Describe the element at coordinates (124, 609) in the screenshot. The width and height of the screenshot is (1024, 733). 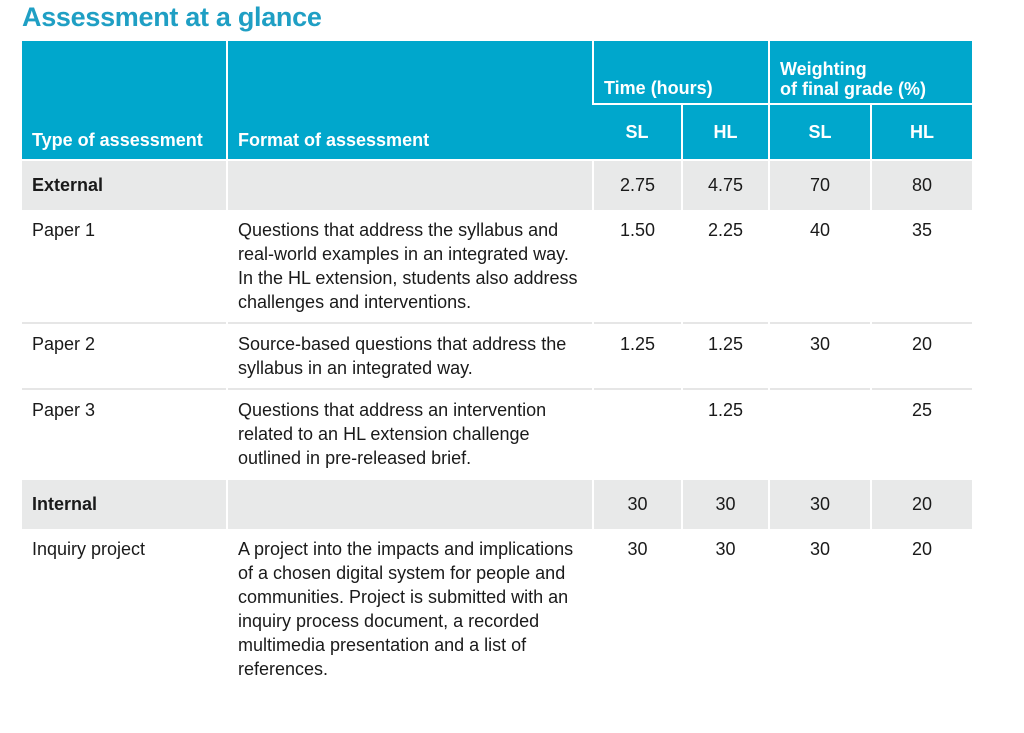
I see `cell-type: Inquiry project` at that location.